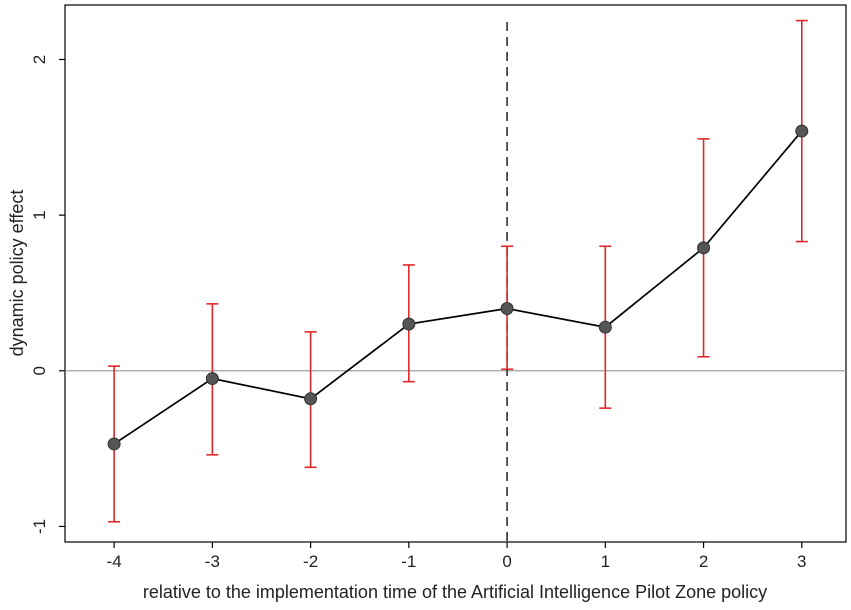 The width and height of the screenshot is (851, 610). Describe the element at coordinates (39, 526) in the screenshot. I see `y-tick-label: -1` at that location.